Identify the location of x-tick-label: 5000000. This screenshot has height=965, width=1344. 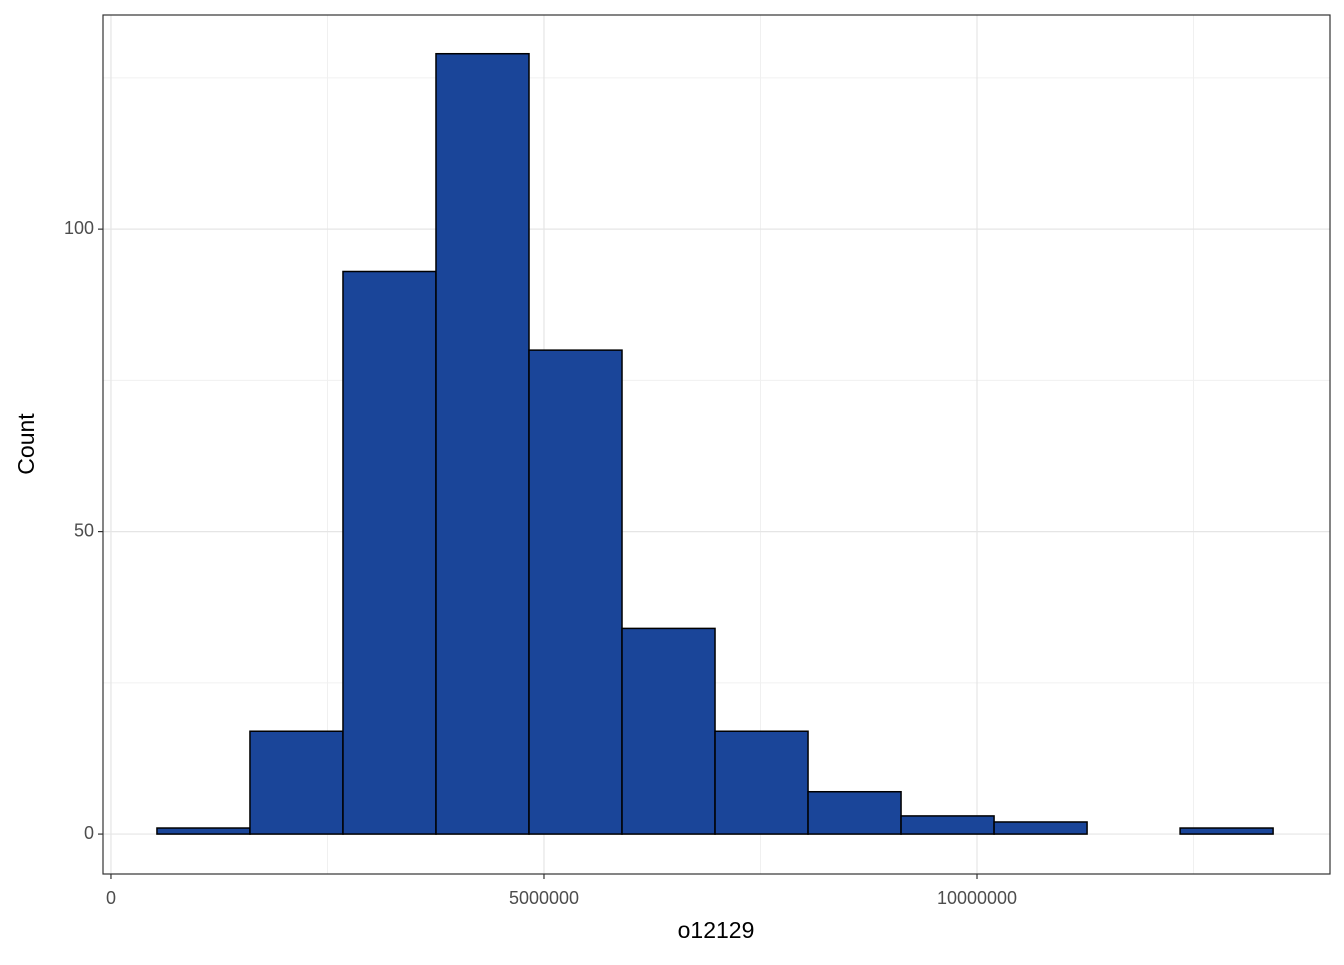
(544, 898).